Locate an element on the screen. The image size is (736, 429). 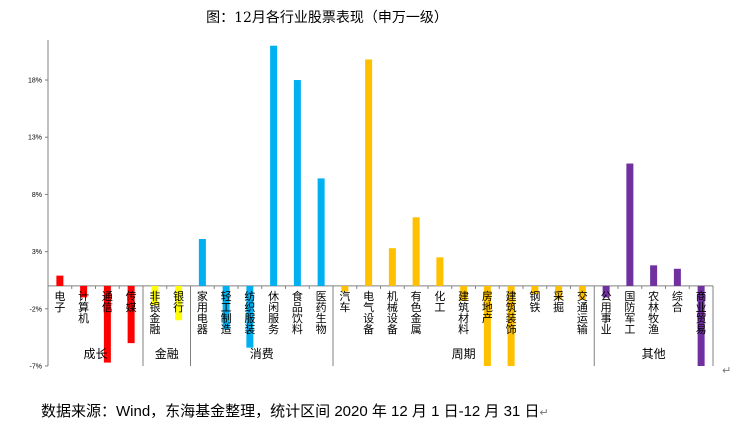
x-category-label-char: 属 is located at coordinates (416, 329).